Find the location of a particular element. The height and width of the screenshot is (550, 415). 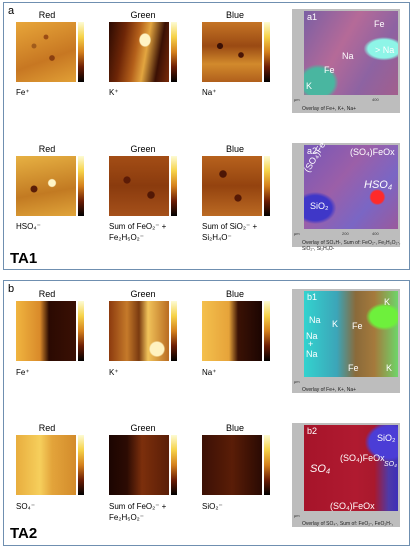

ion-label: HSO₄⁻ is located at coordinates (28, 226).